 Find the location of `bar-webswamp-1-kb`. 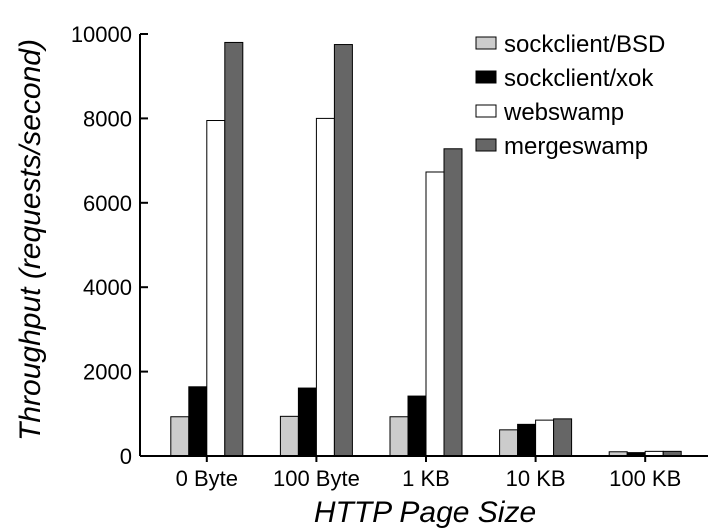

bar-webswamp-1-kb is located at coordinates (435, 314).